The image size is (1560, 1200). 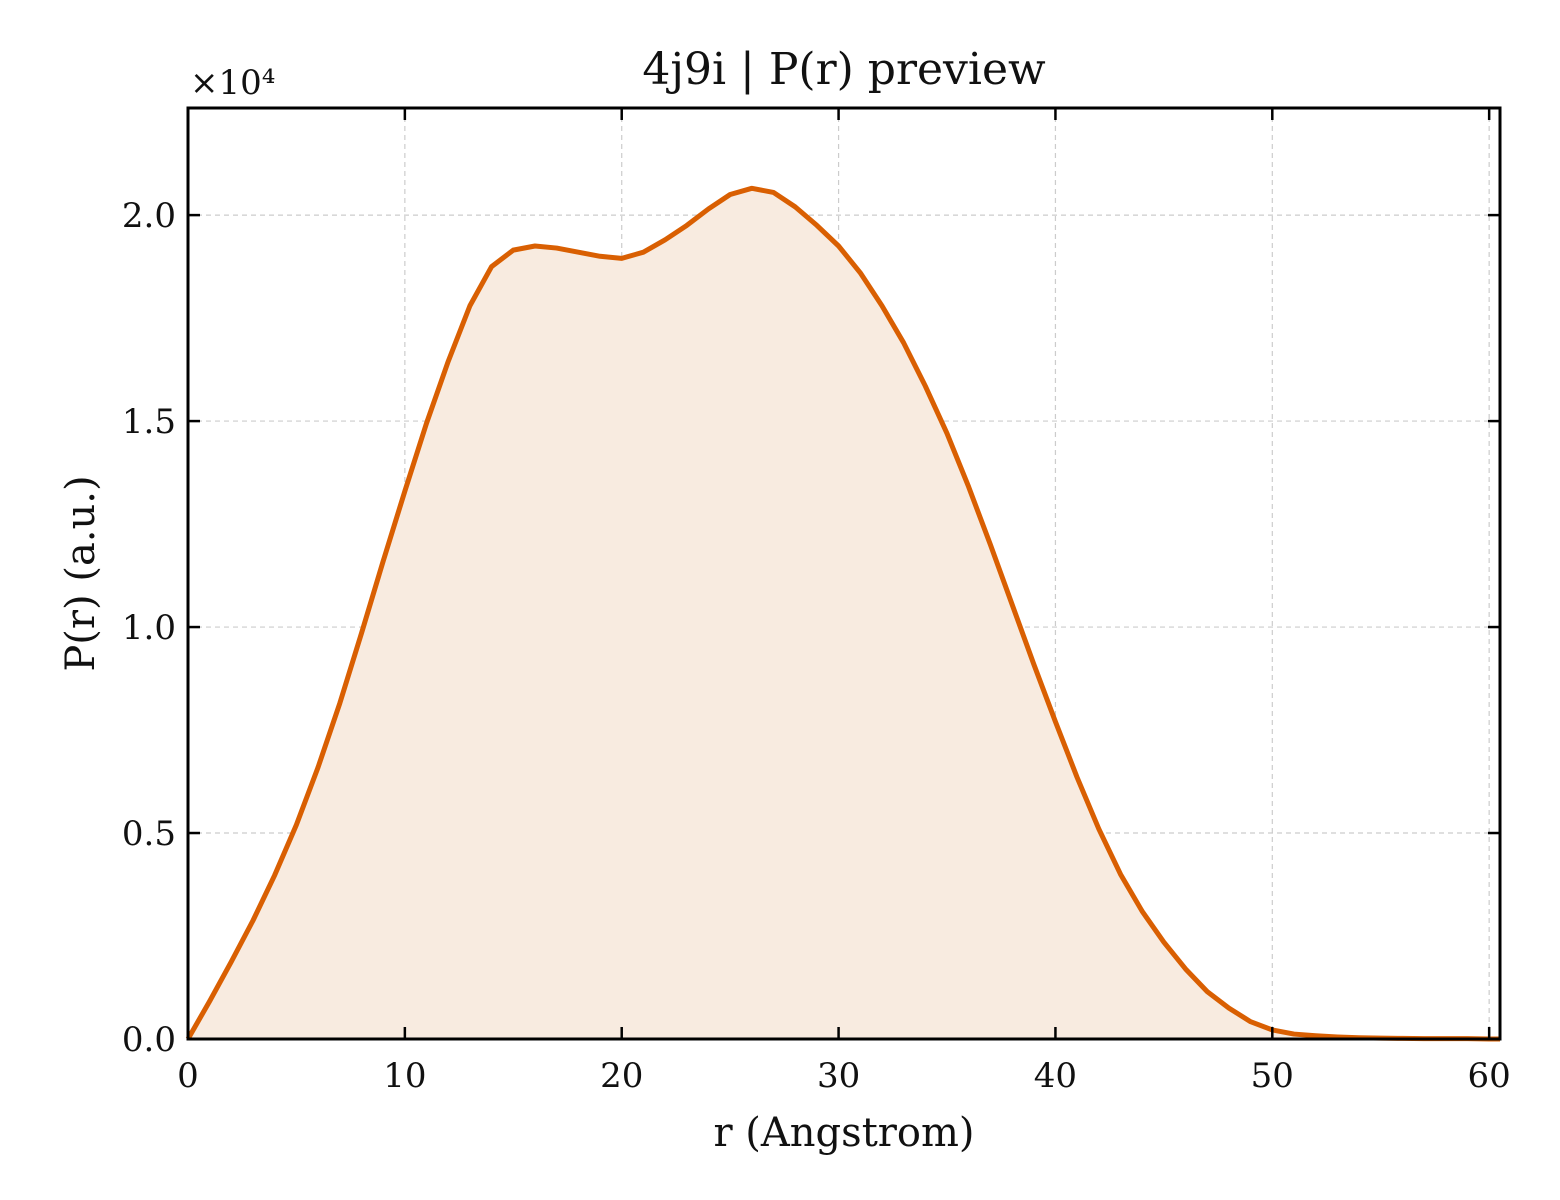 What do you see at coordinates (838, 1076) in the screenshot?
I see `x-tick-label: 30` at bounding box center [838, 1076].